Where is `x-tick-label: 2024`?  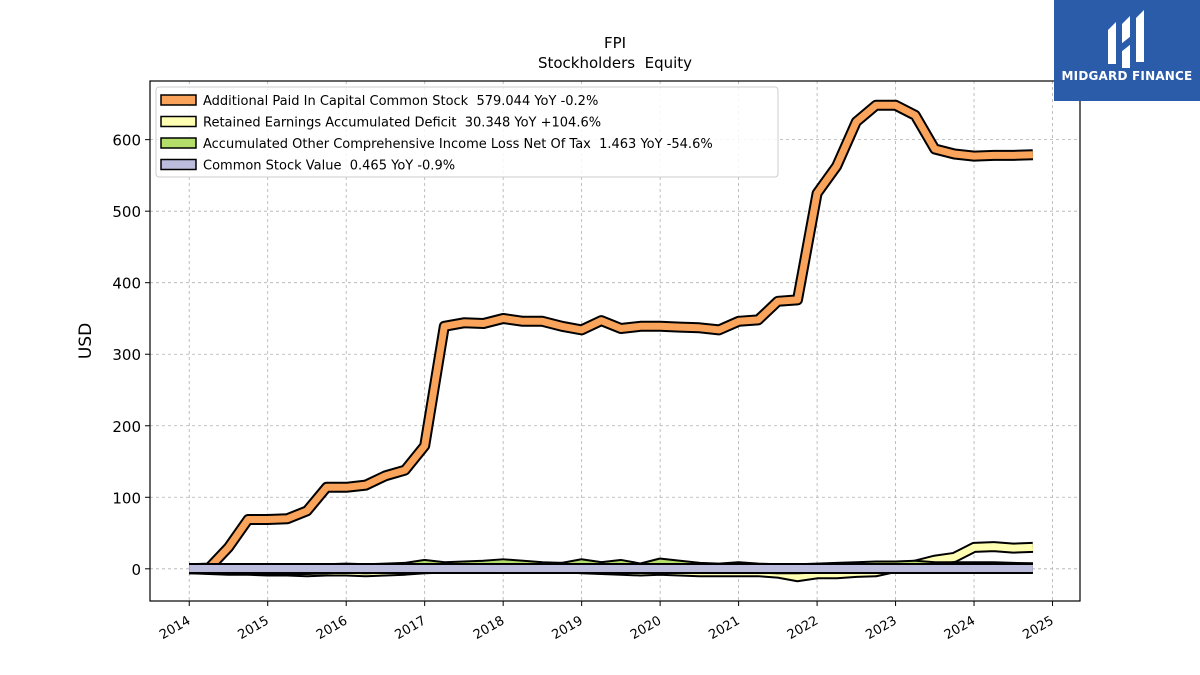
x-tick-label: 2024 is located at coordinates (960, 628).